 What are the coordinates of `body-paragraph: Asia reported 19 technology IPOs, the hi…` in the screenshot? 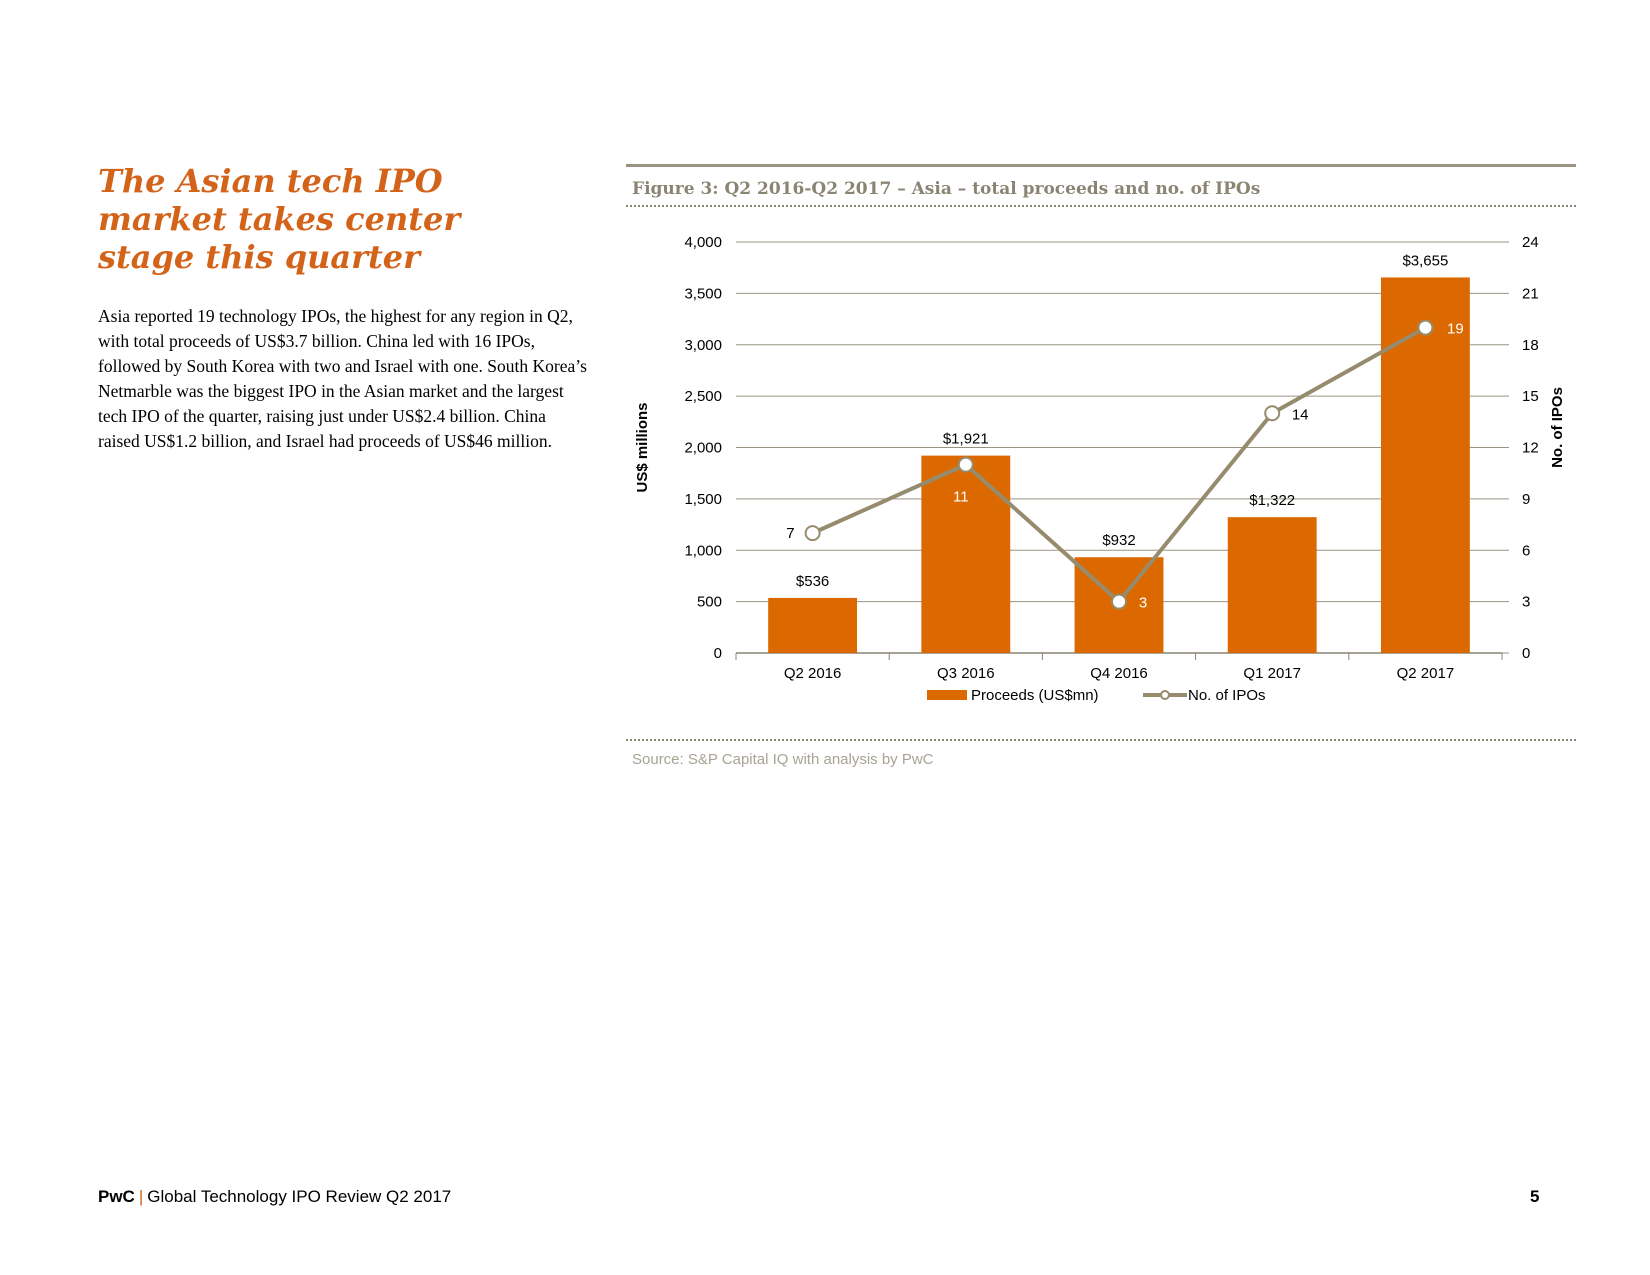 It's located at (342, 378).